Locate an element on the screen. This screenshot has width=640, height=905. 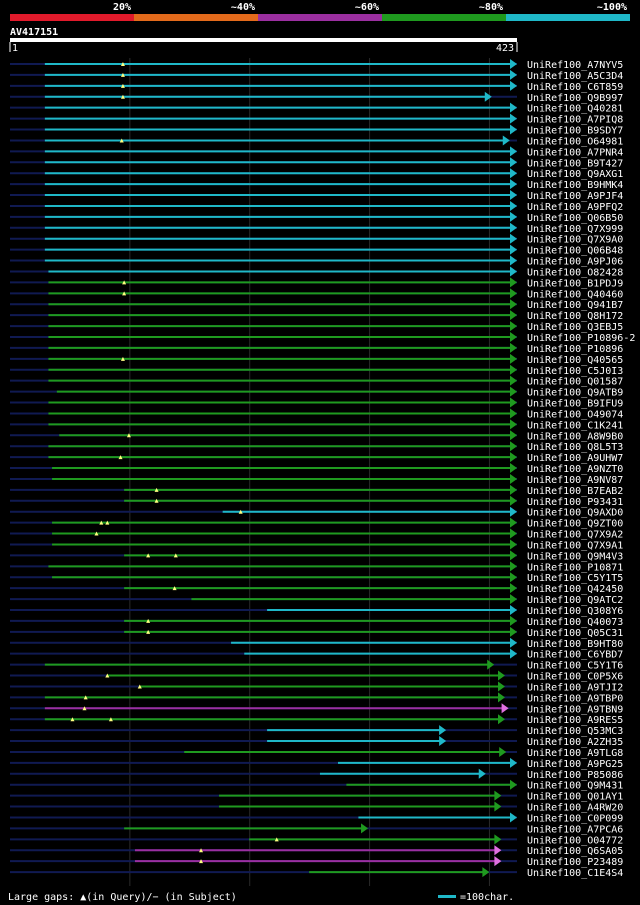
hit-label: UniRef100_C0P099 is located at coordinates (575, 818).